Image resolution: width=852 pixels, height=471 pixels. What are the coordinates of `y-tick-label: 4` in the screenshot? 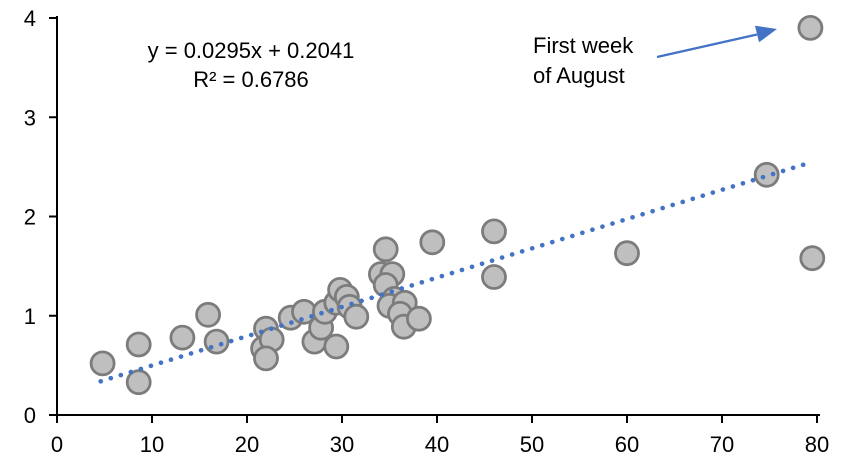 It's located at (30, 18).